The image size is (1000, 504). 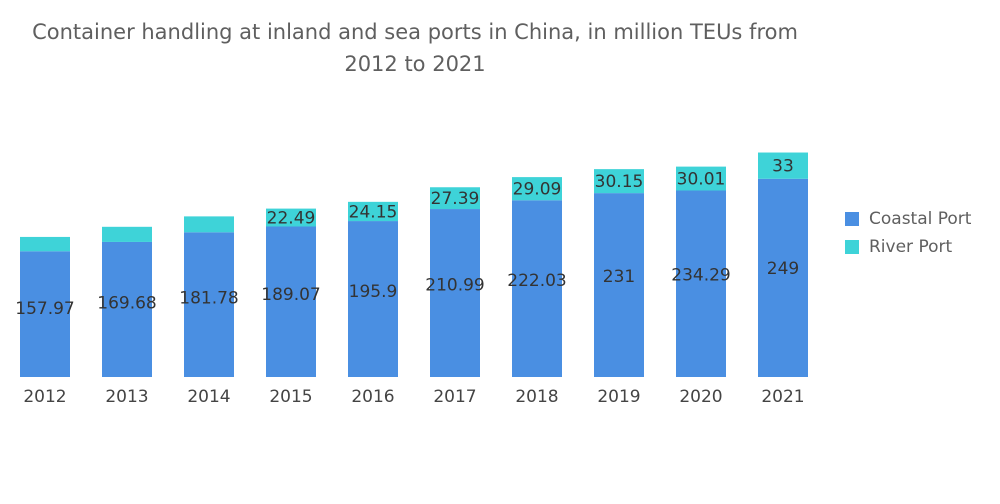 I want to click on data-label-river-port-2018: 29.09, so click(x=537, y=190).